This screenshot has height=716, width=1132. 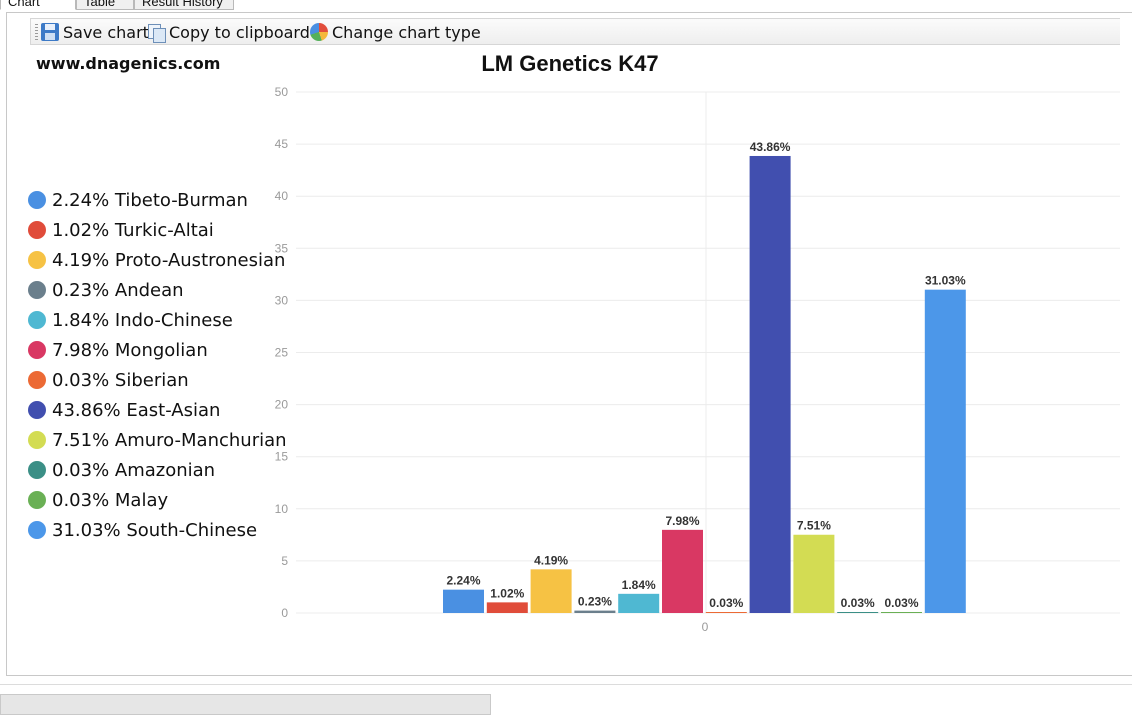 What do you see at coordinates (595, 602) in the screenshot?
I see `data-label: 0.23%` at bounding box center [595, 602].